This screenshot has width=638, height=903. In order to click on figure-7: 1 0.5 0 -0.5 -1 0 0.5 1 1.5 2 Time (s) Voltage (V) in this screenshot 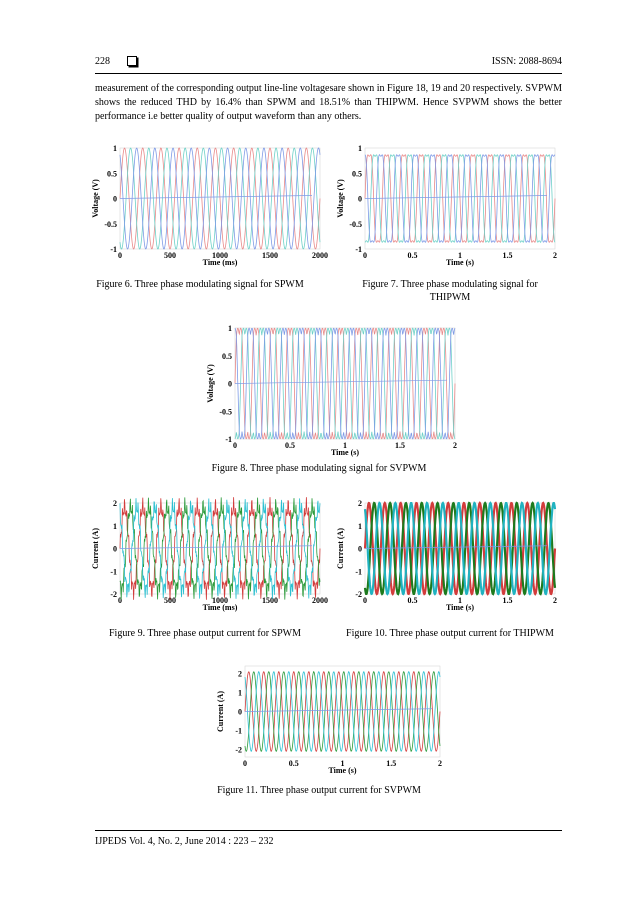, I will do `click(445, 204)`.